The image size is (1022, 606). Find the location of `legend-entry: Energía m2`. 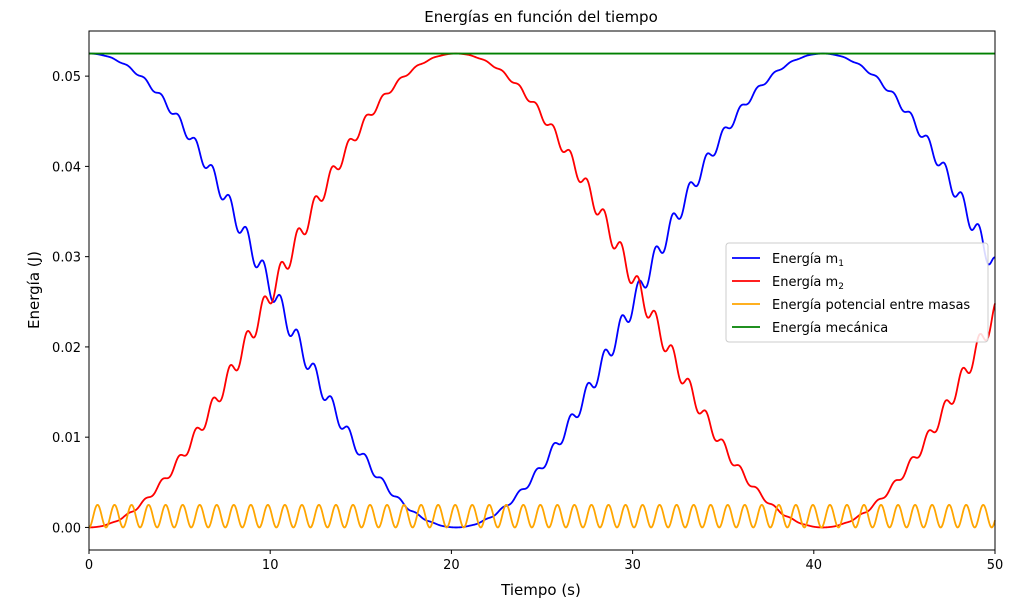

legend-entry: Energía m2 is located at coordinates (808, 283).